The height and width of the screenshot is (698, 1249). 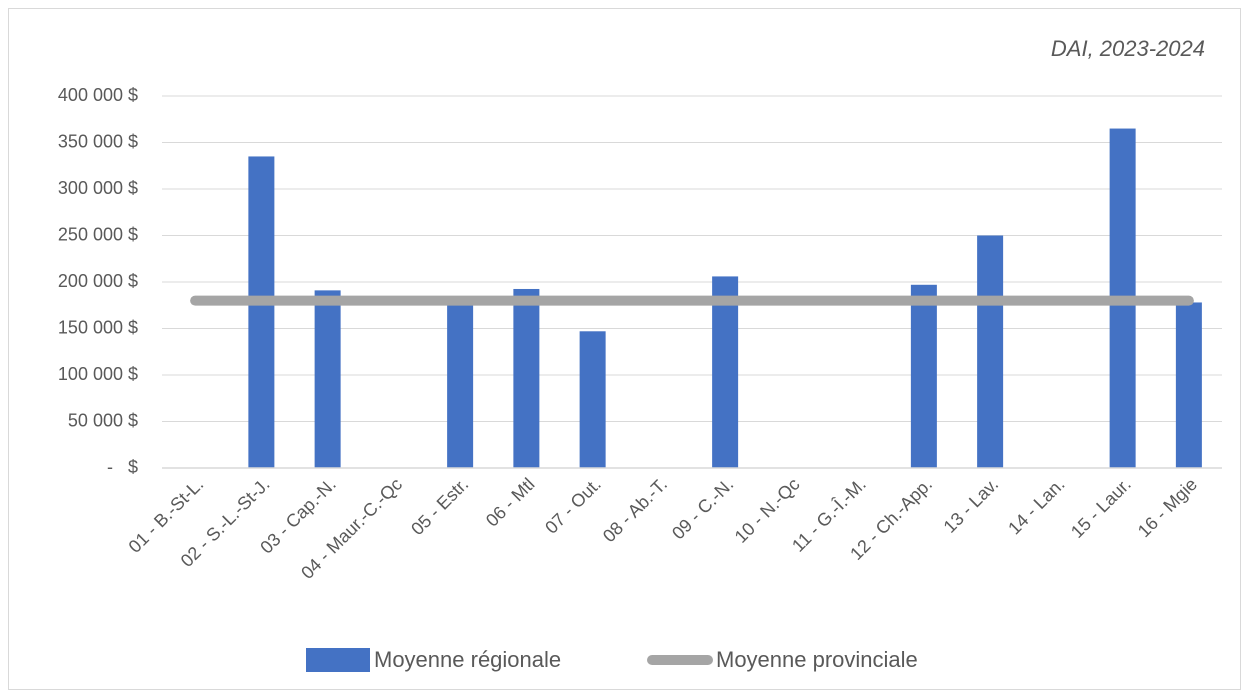 What do you see at coordinates (98, 374) in the screenshot?
I see `y-tick-label: 100 000 $` at bounding box center [98, 374].